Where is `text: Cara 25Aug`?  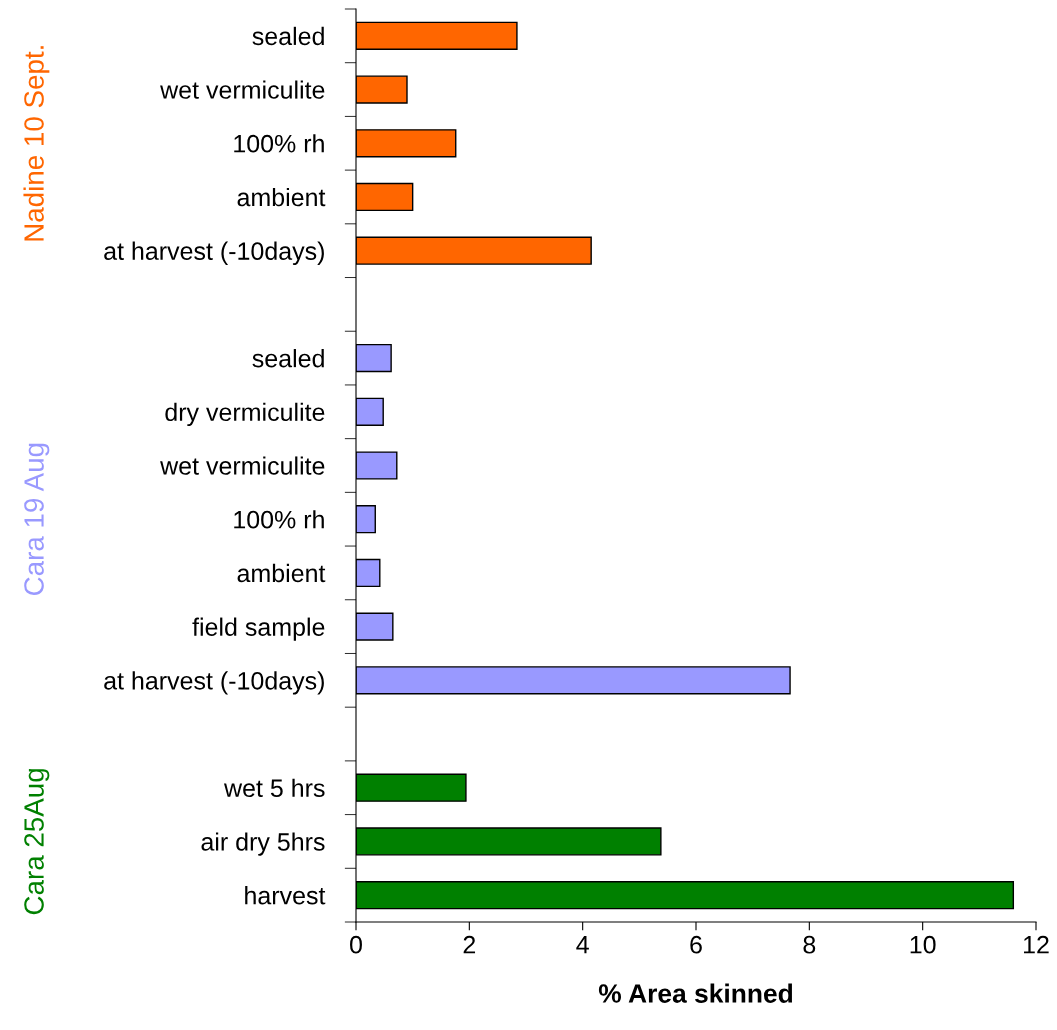
text: Cara 25Aug is located at coordinates (37, 842).